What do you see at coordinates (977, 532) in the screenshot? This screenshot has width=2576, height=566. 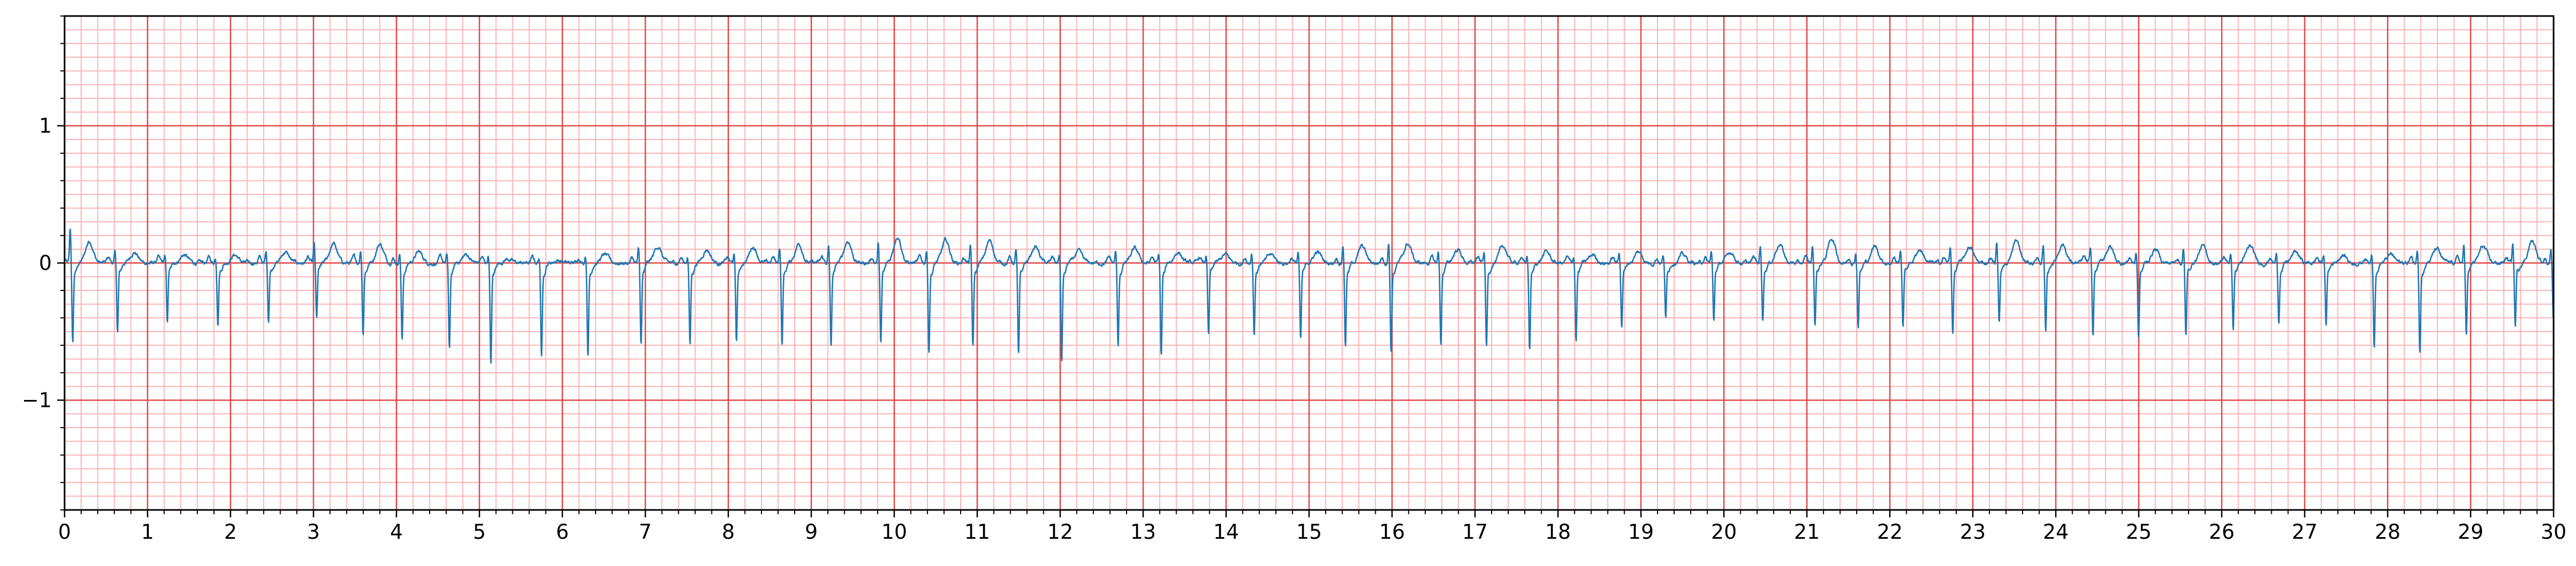 I see `x-tick-label: 11` at bounding box center [977, 532].